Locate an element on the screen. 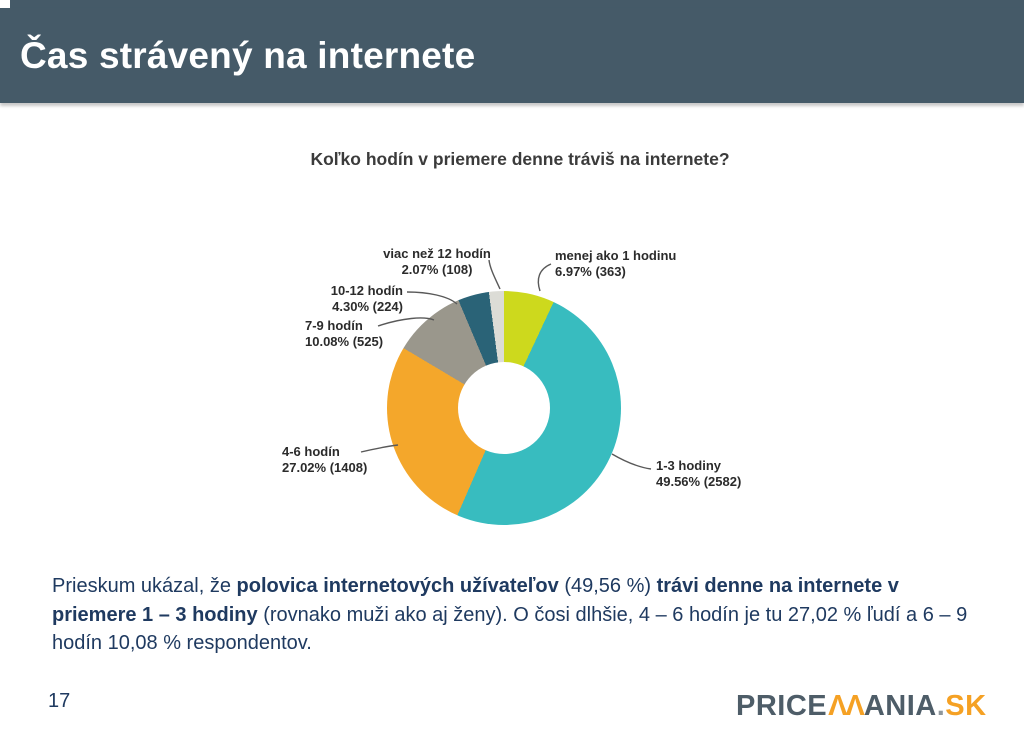 The width and height of the screenshot is (1024, 749). logo-text-price: PRICE is located at coordinates (782, 706).